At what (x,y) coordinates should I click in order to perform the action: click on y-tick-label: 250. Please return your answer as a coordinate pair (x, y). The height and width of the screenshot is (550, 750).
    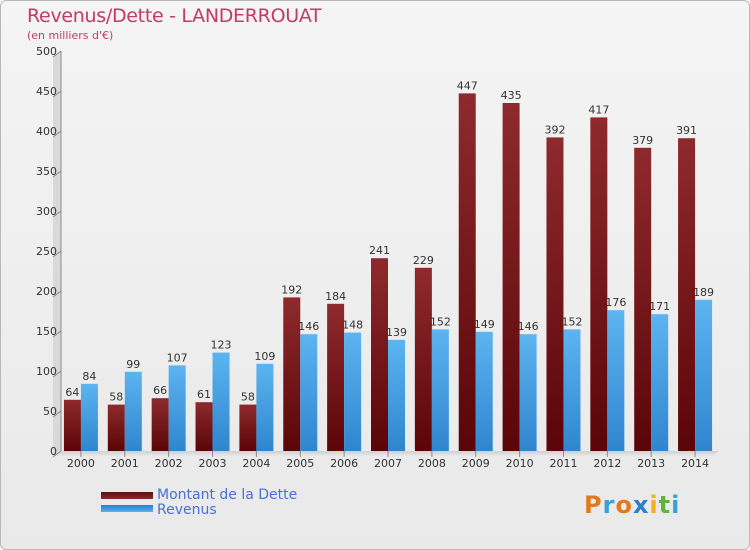
    Looking at the image, I should click on (46, 251).